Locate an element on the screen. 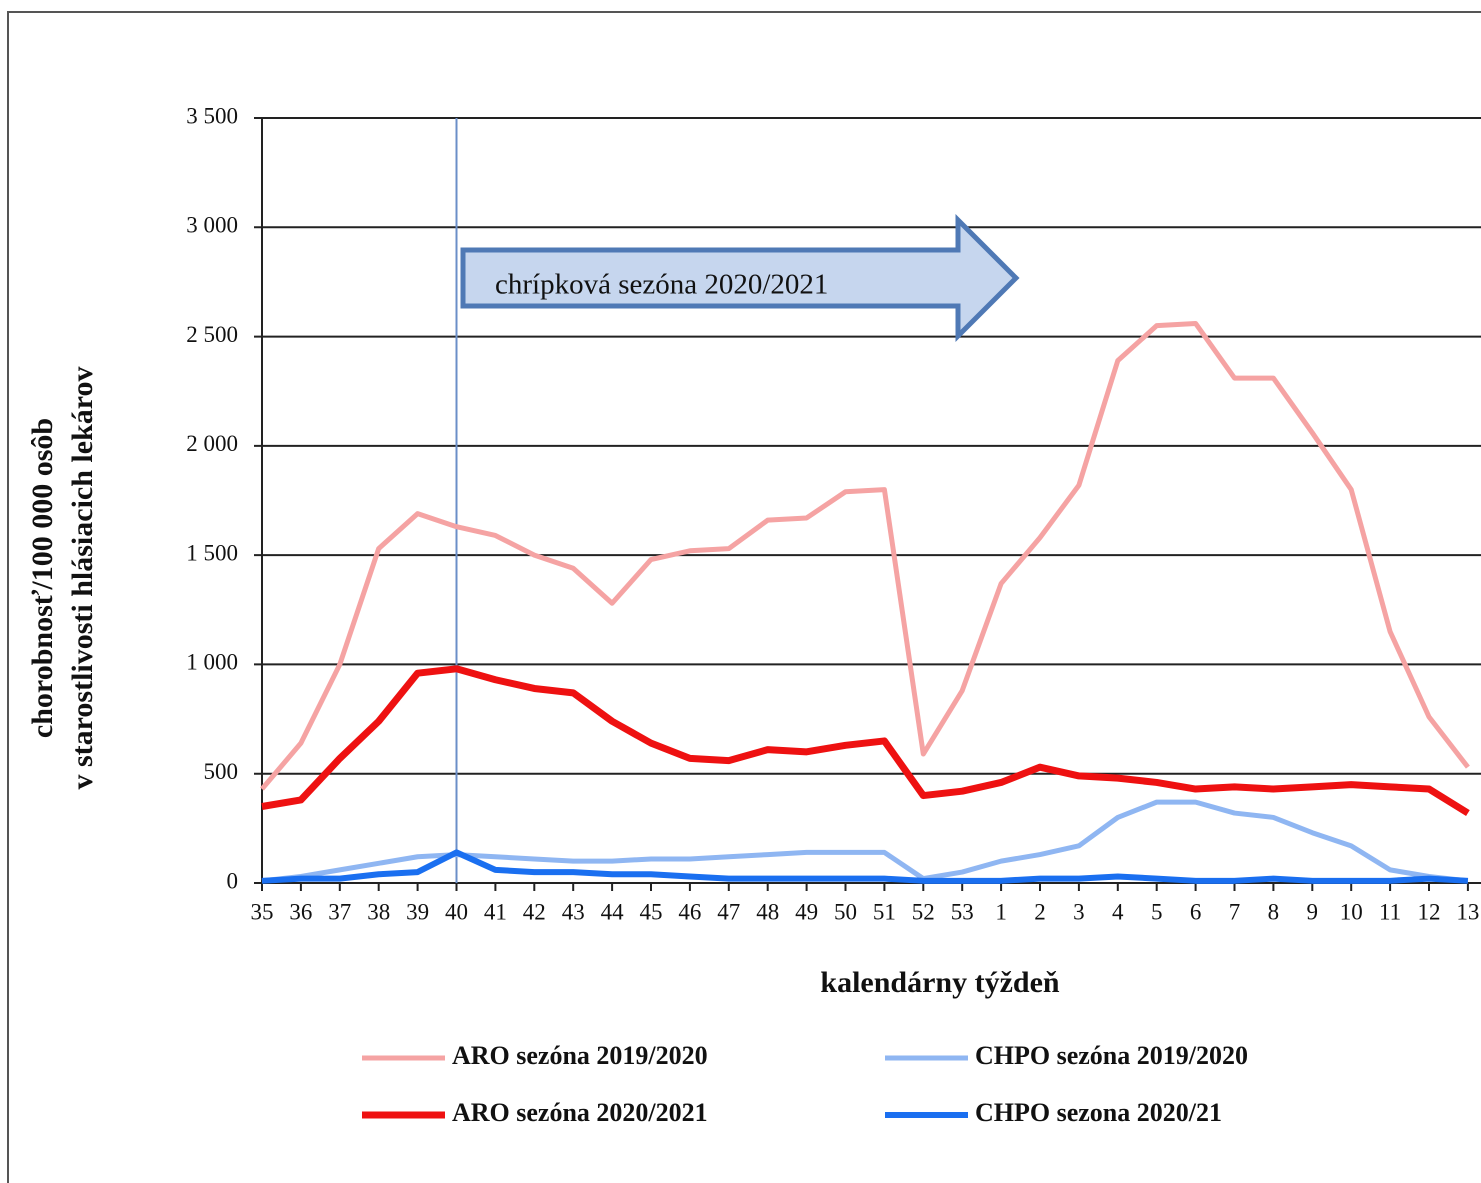 Image resolution: width=1481 pixels, height=1183 pixels. y-tick-label: 3 000 is located at coordinates (212, 225).